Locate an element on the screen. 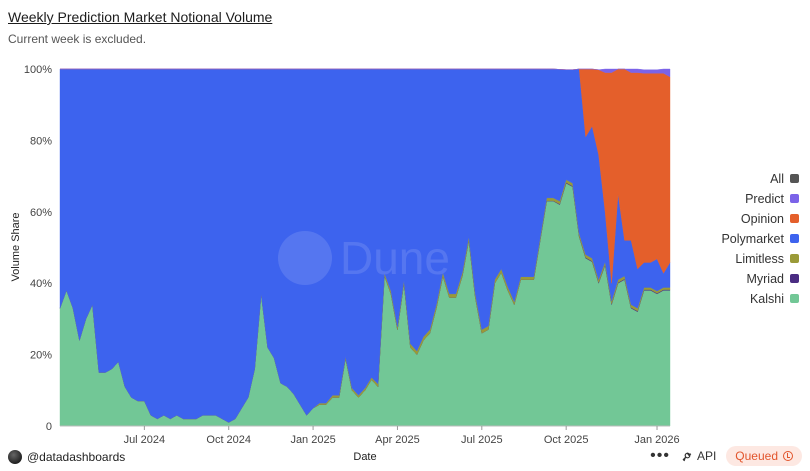 The image size is (810, 471). watermark-text: Dune is located at coordinates (395, 258).